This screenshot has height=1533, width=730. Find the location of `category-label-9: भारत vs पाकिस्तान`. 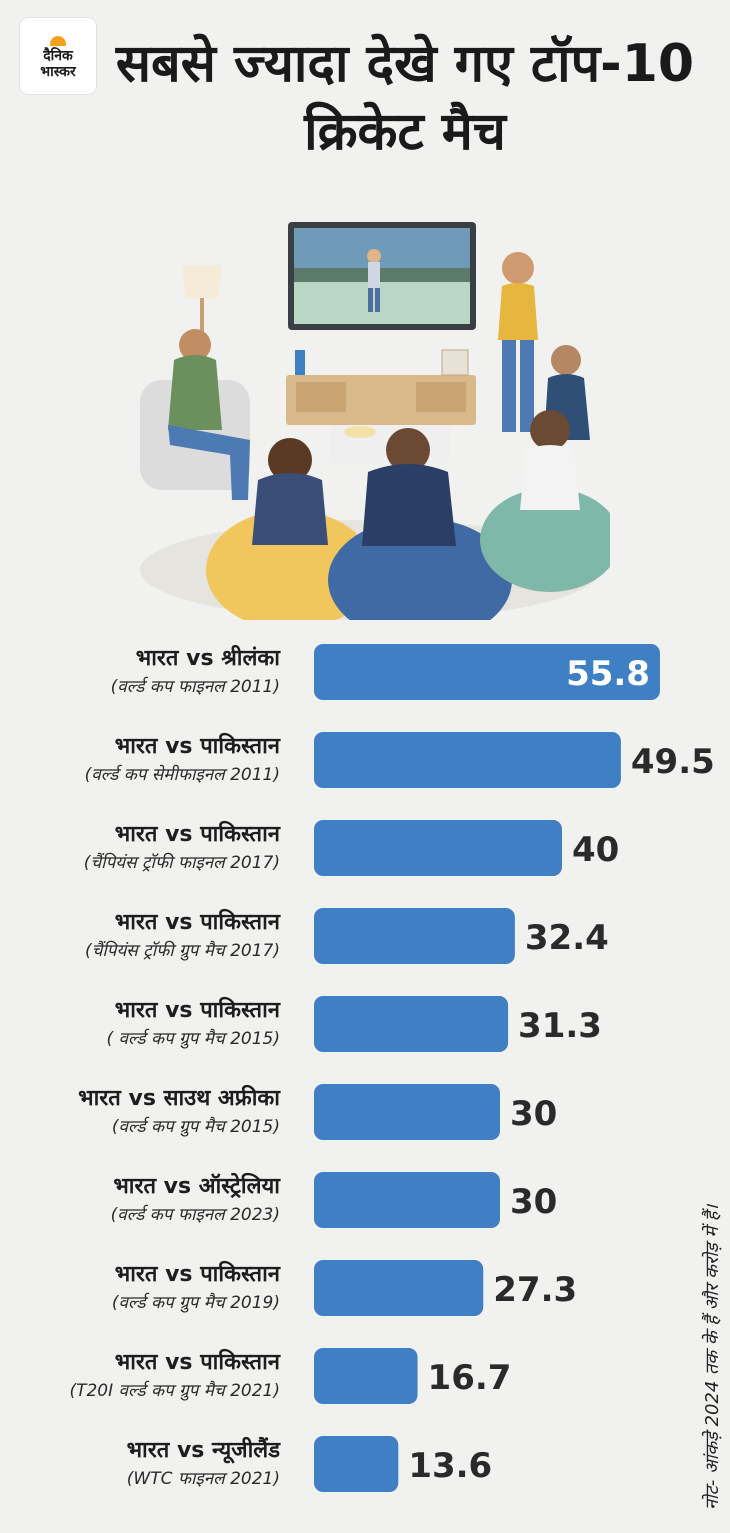

category-label-9: भारत vs पाकिस्तान is located at coordinates (197, 1362).